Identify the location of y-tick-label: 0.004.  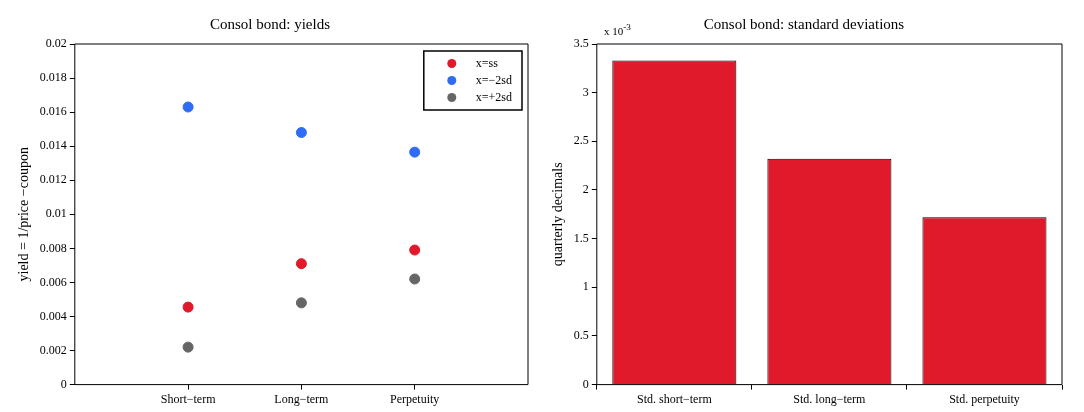
(53, 315).